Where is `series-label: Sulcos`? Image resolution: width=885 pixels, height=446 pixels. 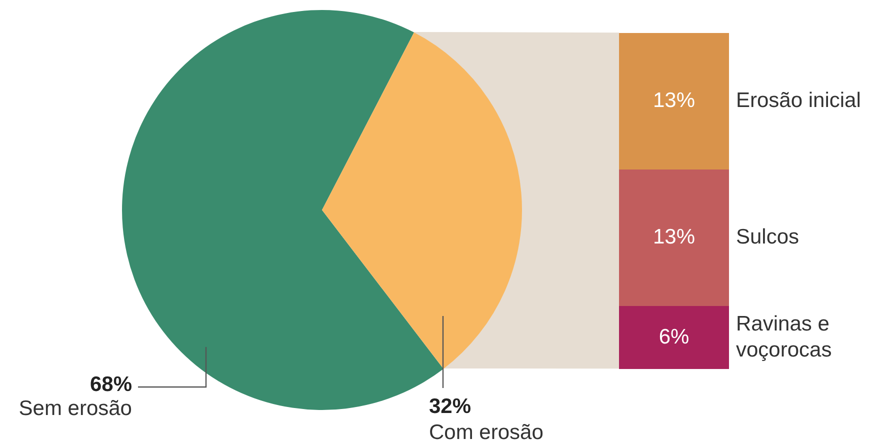
series-label: Sulcos is located at coordinates (768, 237).